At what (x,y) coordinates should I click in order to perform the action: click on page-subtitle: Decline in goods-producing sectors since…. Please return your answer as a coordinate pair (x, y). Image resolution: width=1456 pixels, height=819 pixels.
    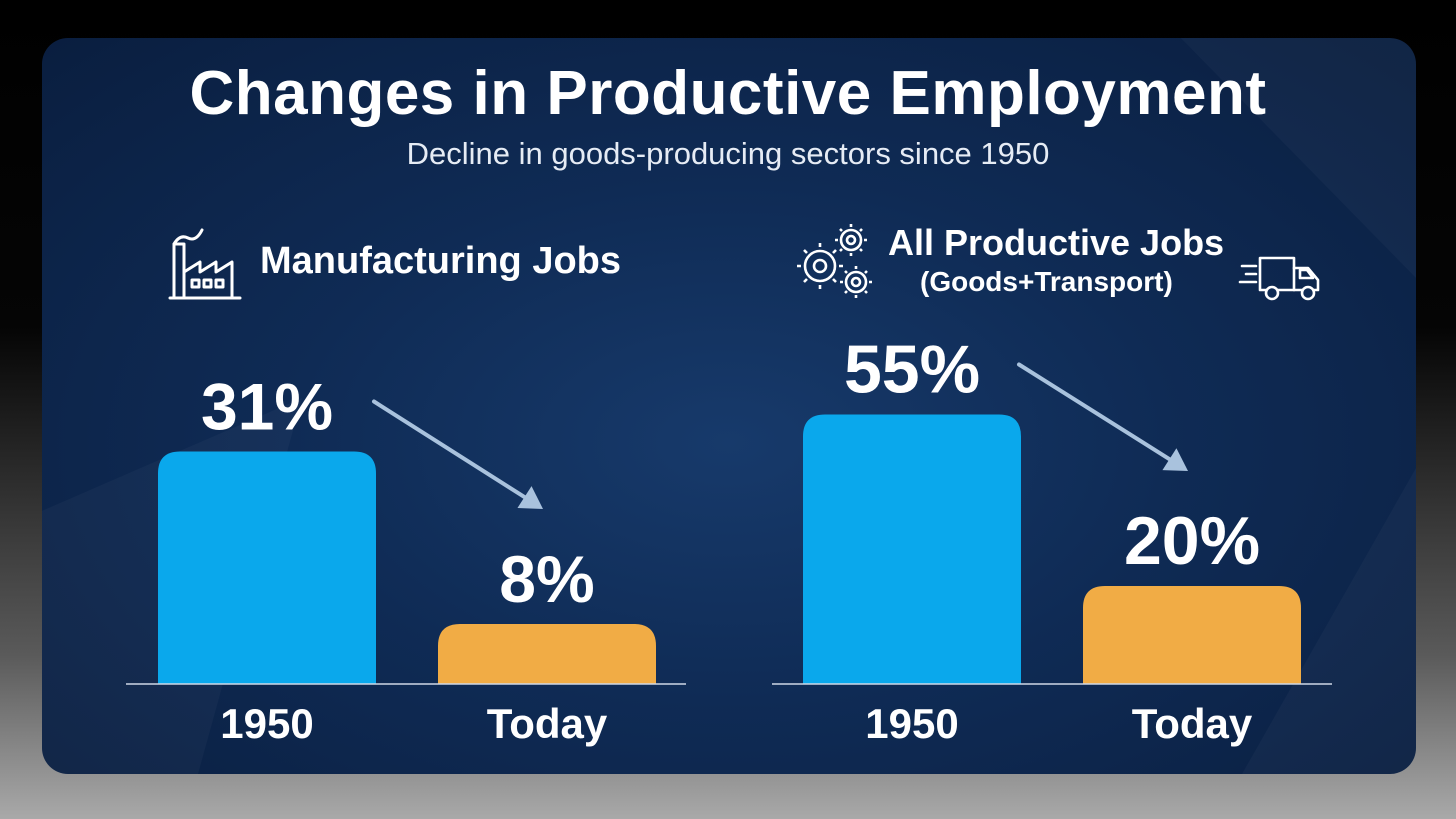
    Looking at the image, I should click on (728, 153).